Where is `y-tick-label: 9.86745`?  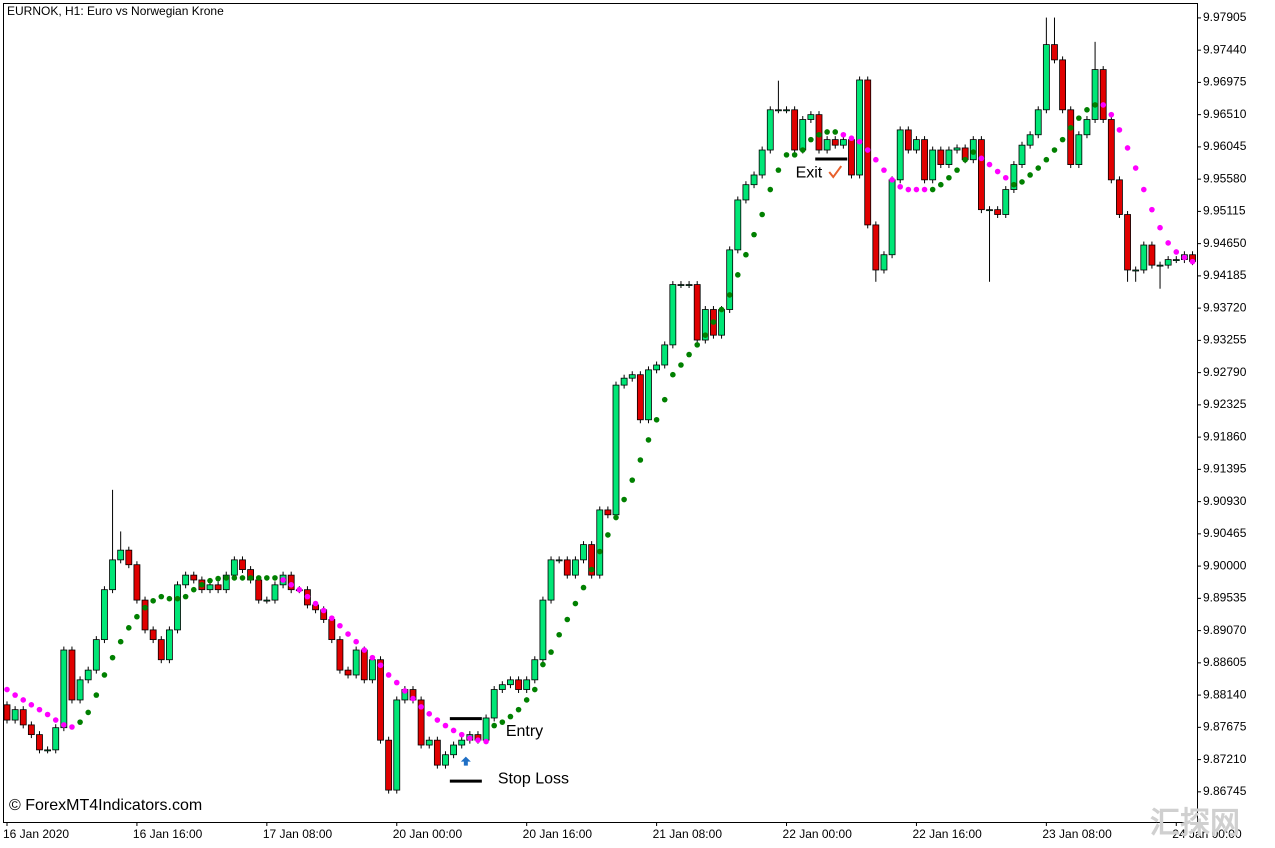
y-tick-label: 9.86745 is located at coordinates (1225, 791).